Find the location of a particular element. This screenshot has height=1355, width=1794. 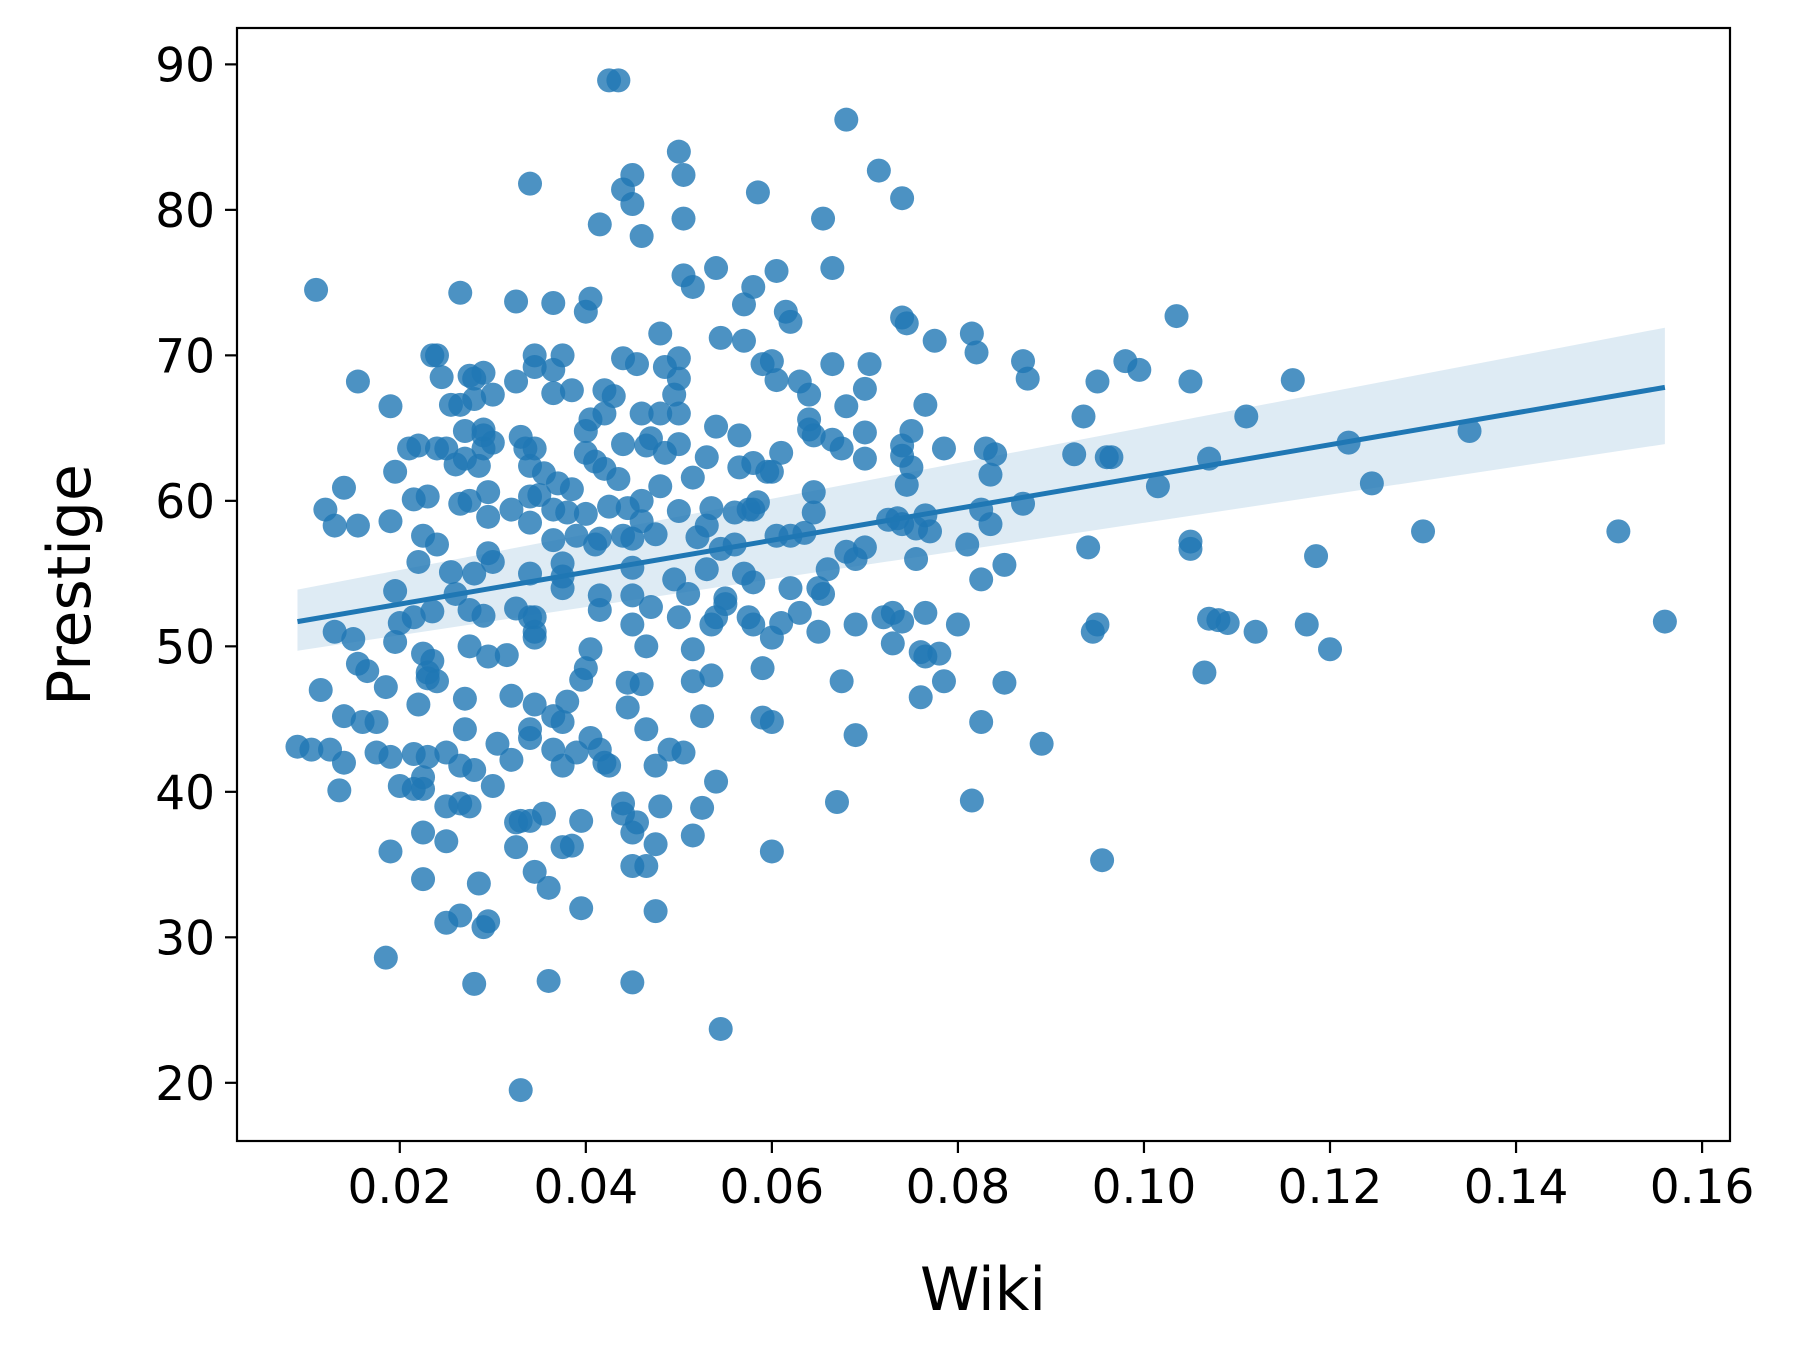

x-tick-label: 0.14 is located at coordinates (1516, 1187).